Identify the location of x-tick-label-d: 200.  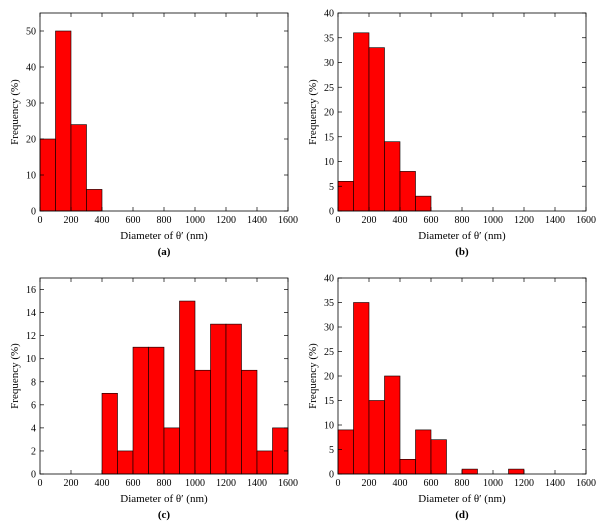
(369, 483).